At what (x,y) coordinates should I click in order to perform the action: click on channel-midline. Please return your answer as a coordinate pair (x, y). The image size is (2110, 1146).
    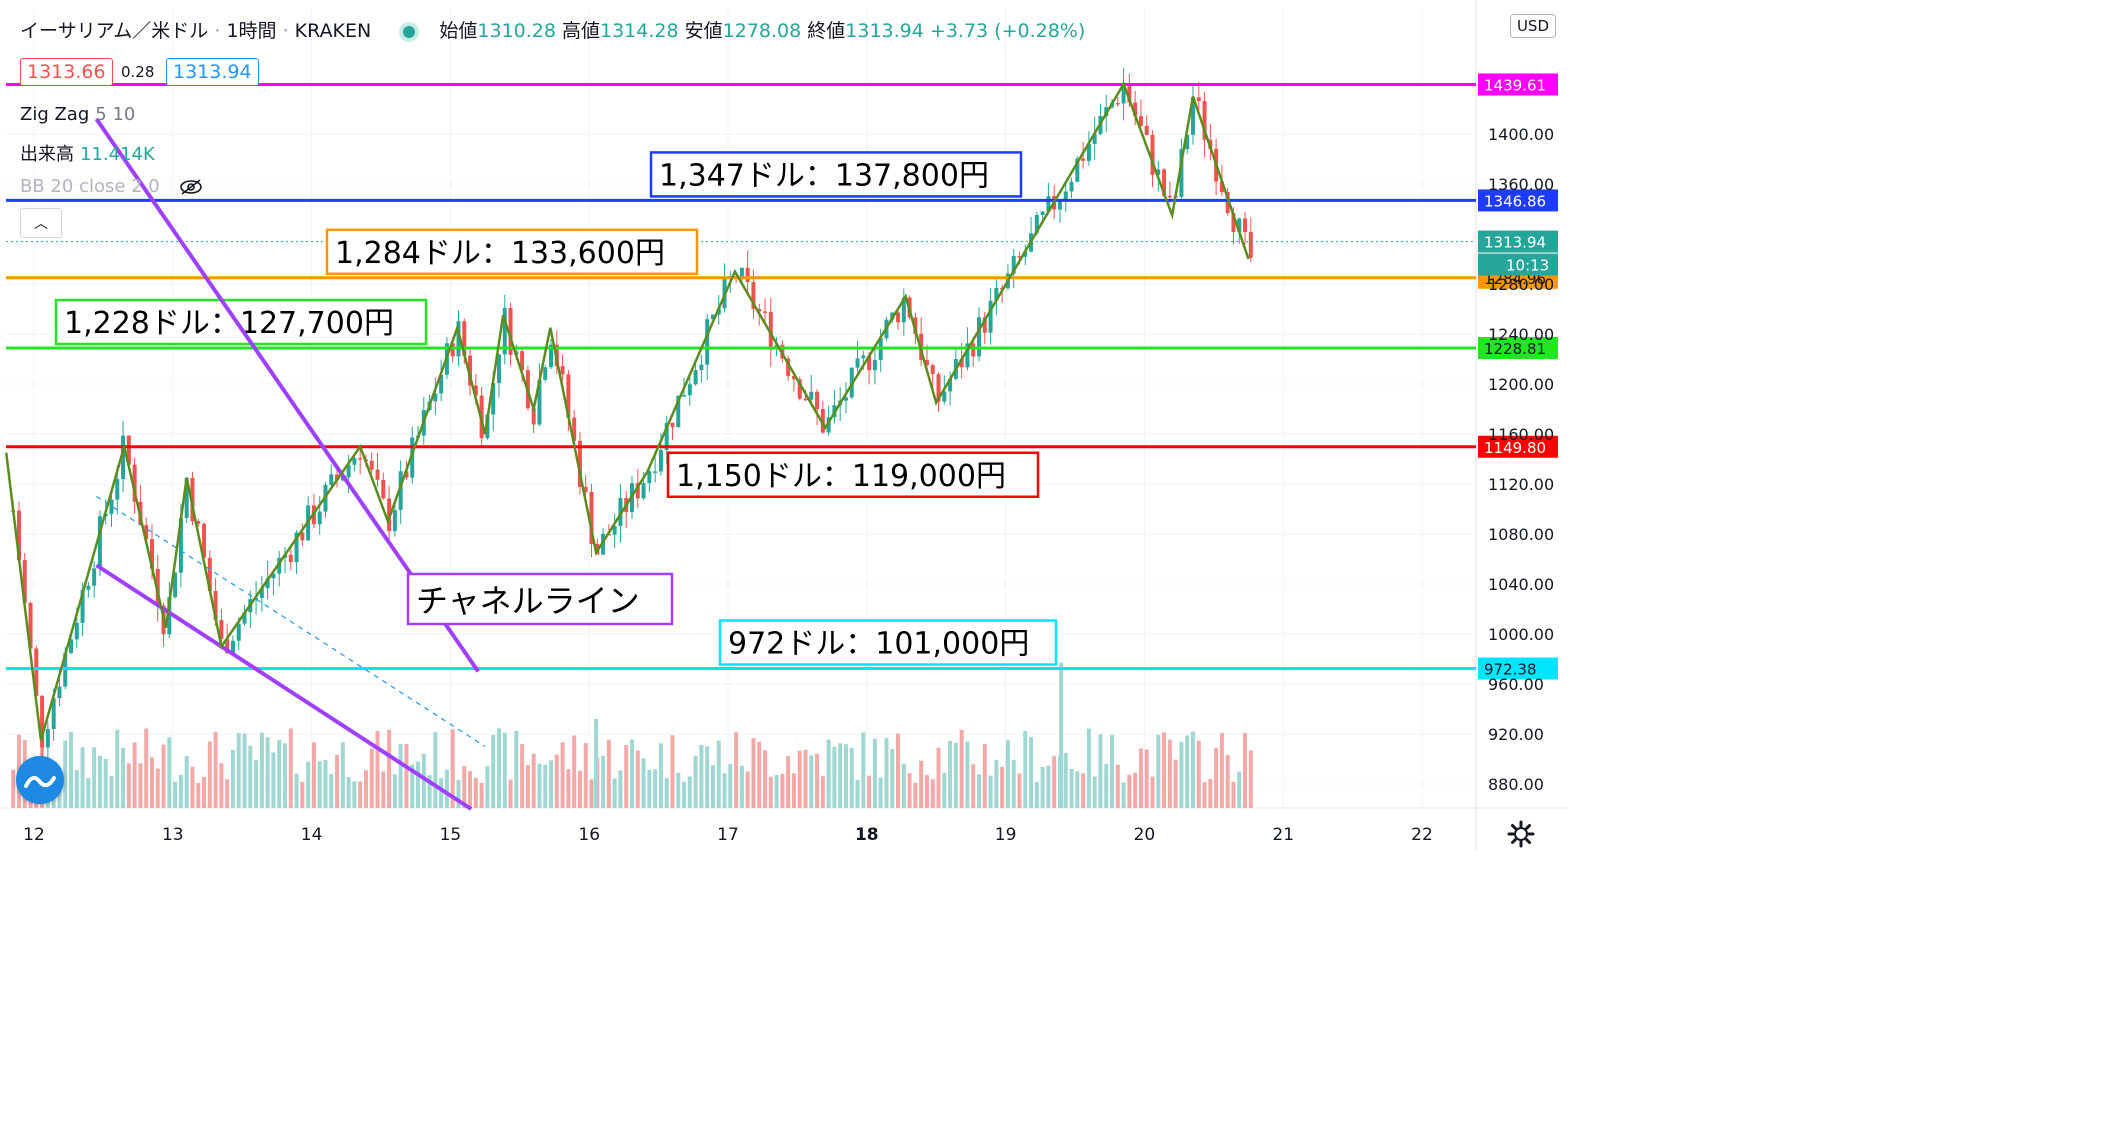
    Looking at the image, I should click on (291, 621).